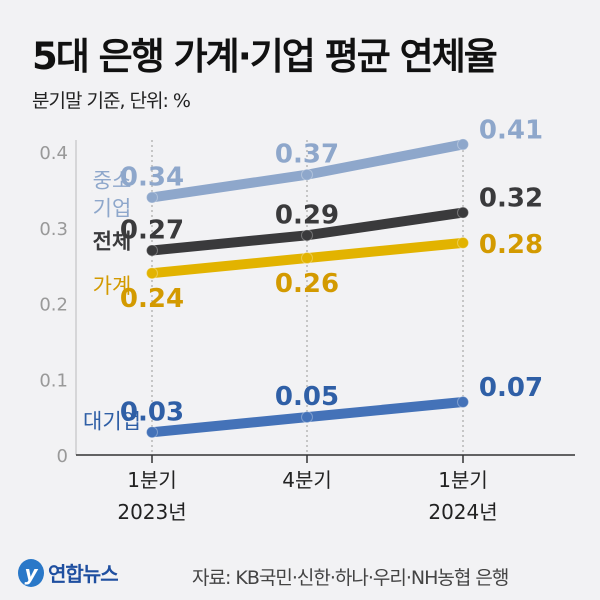 The height and width of the screenshot is (600, 600). Describe the element at coordinates (511, 388) in the screenshot. I see `data-label: 0.07` at that location.